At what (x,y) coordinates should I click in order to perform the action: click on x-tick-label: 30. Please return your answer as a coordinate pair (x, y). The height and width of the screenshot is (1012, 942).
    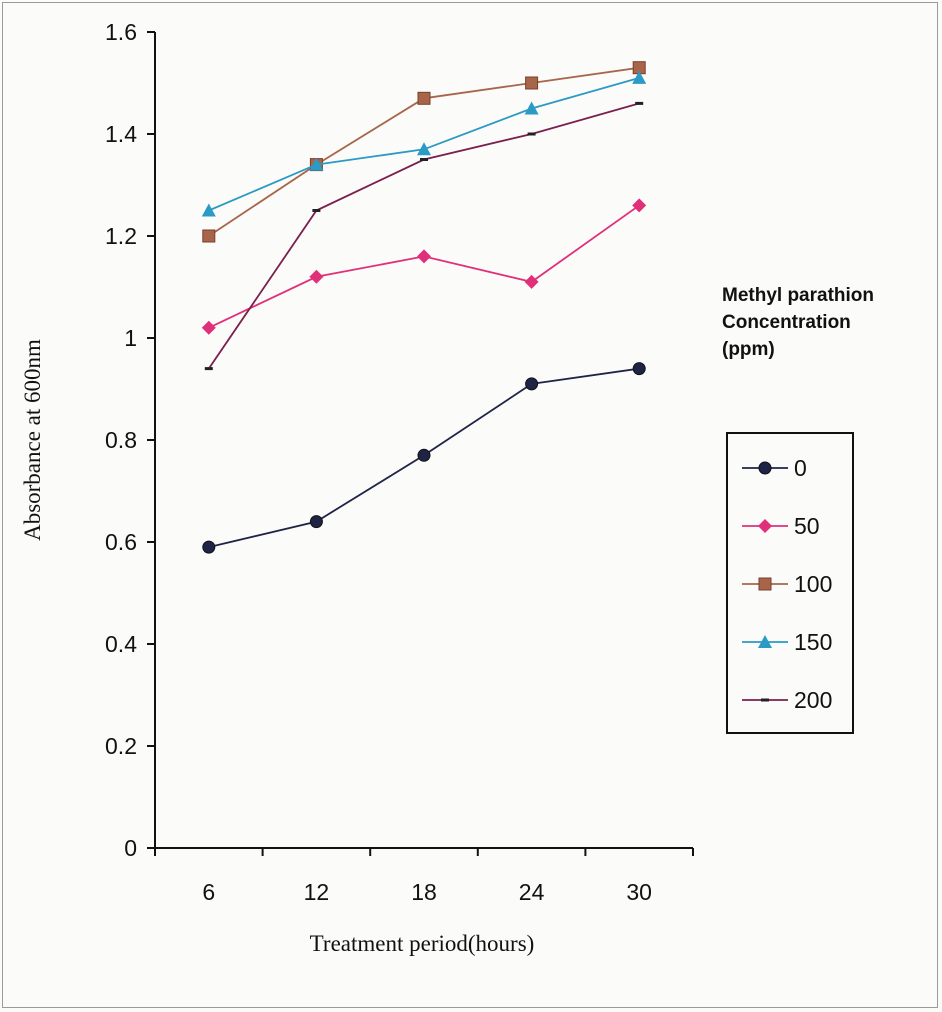
    Looking at the image, I should click on (639, 892).